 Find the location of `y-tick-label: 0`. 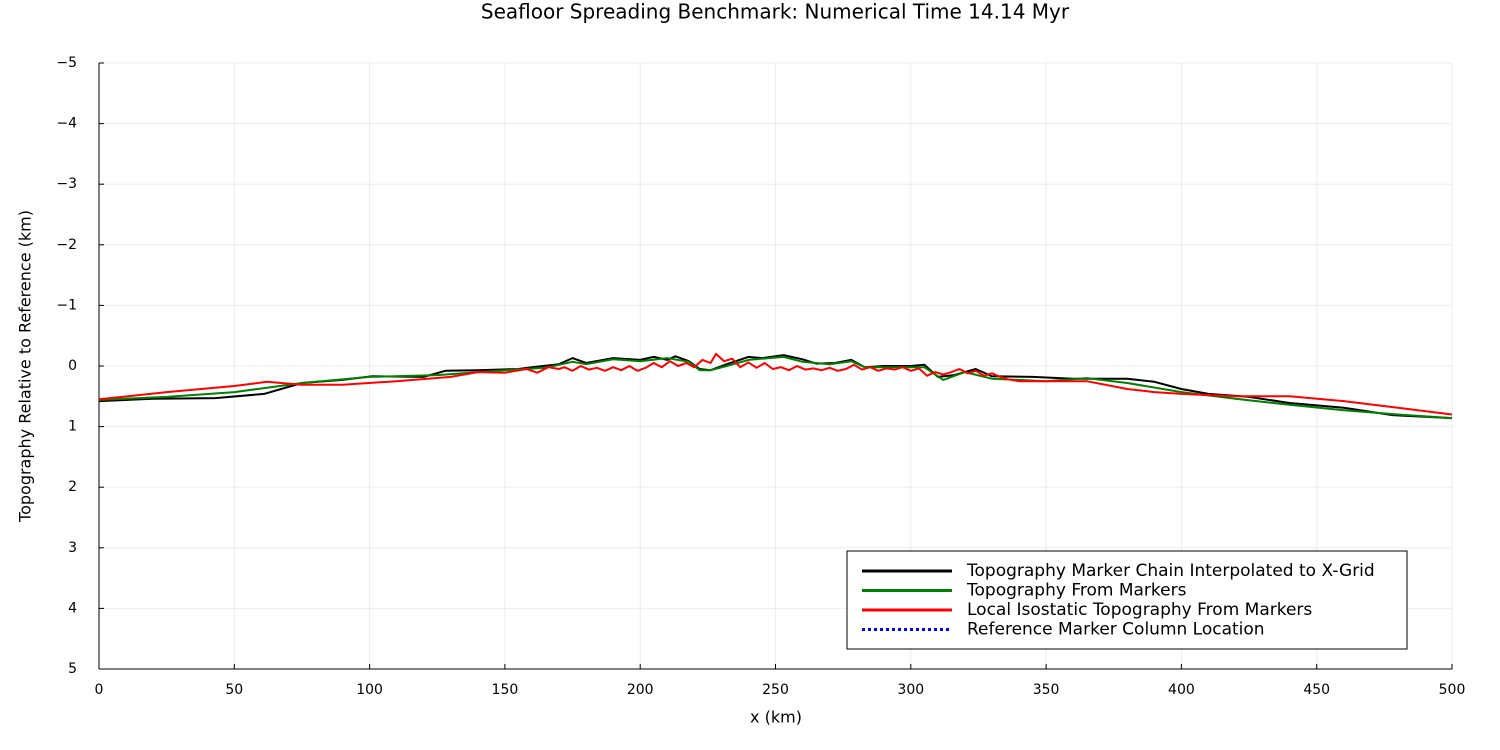

y-tick-label: 0 is located at coordinates (72, 366).